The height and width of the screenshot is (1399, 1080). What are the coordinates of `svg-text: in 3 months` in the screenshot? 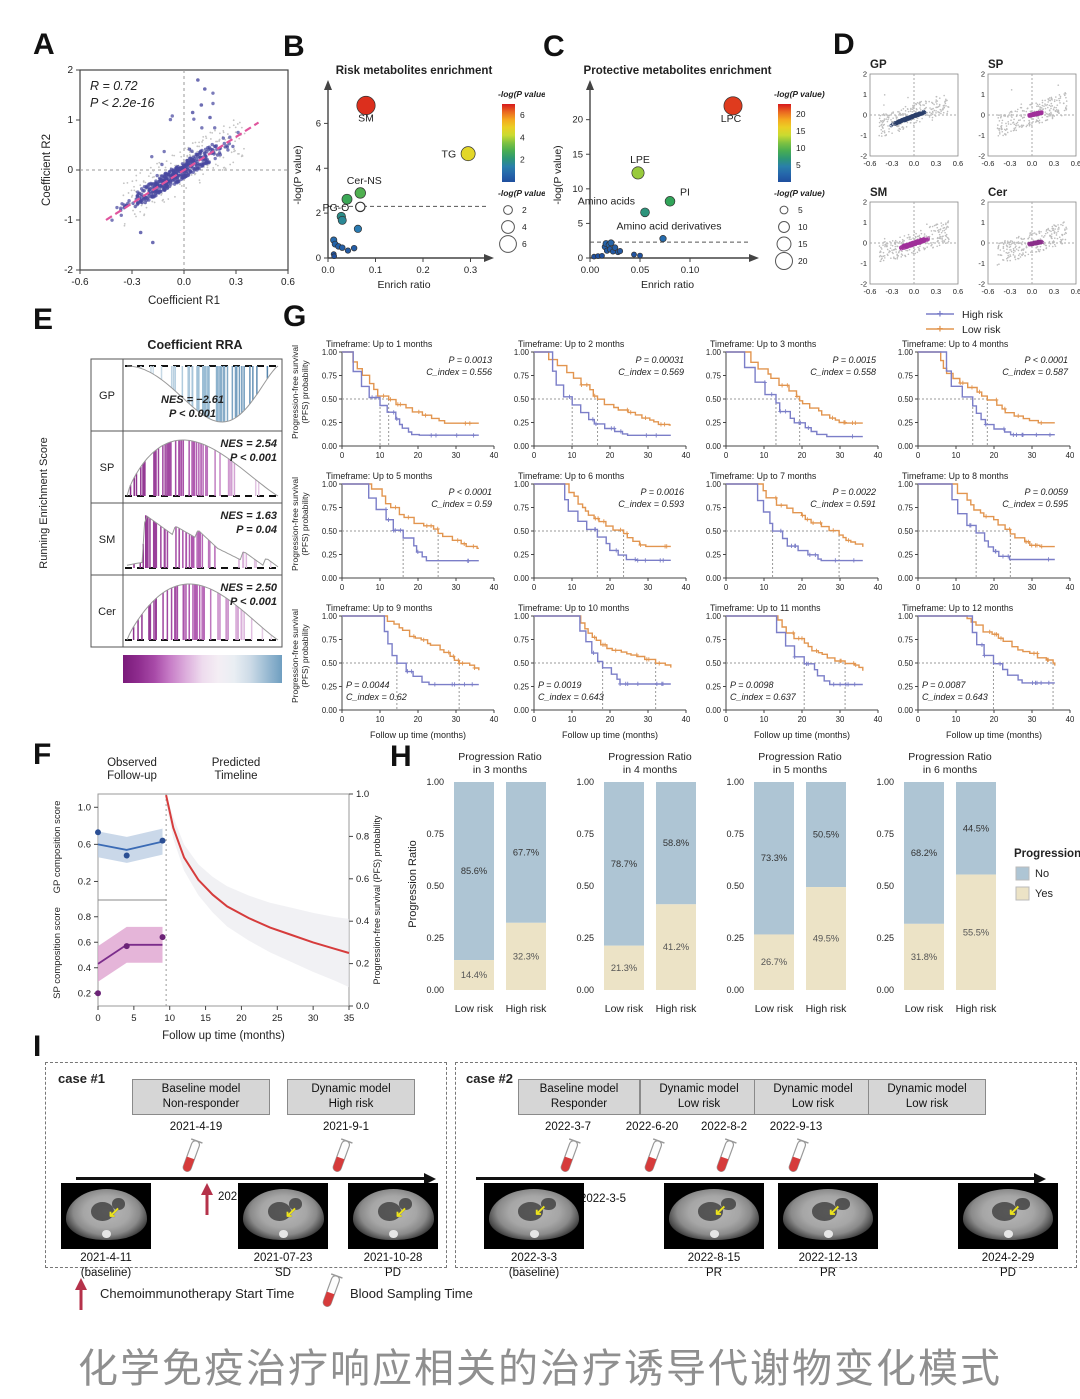 It's located at (500, 770).